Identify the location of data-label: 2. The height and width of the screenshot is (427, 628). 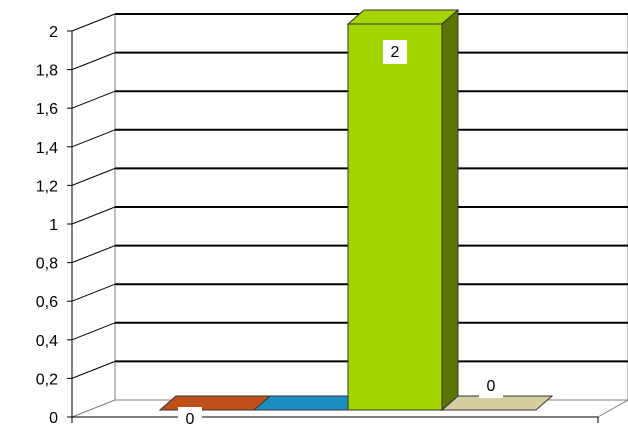
(395, 52).